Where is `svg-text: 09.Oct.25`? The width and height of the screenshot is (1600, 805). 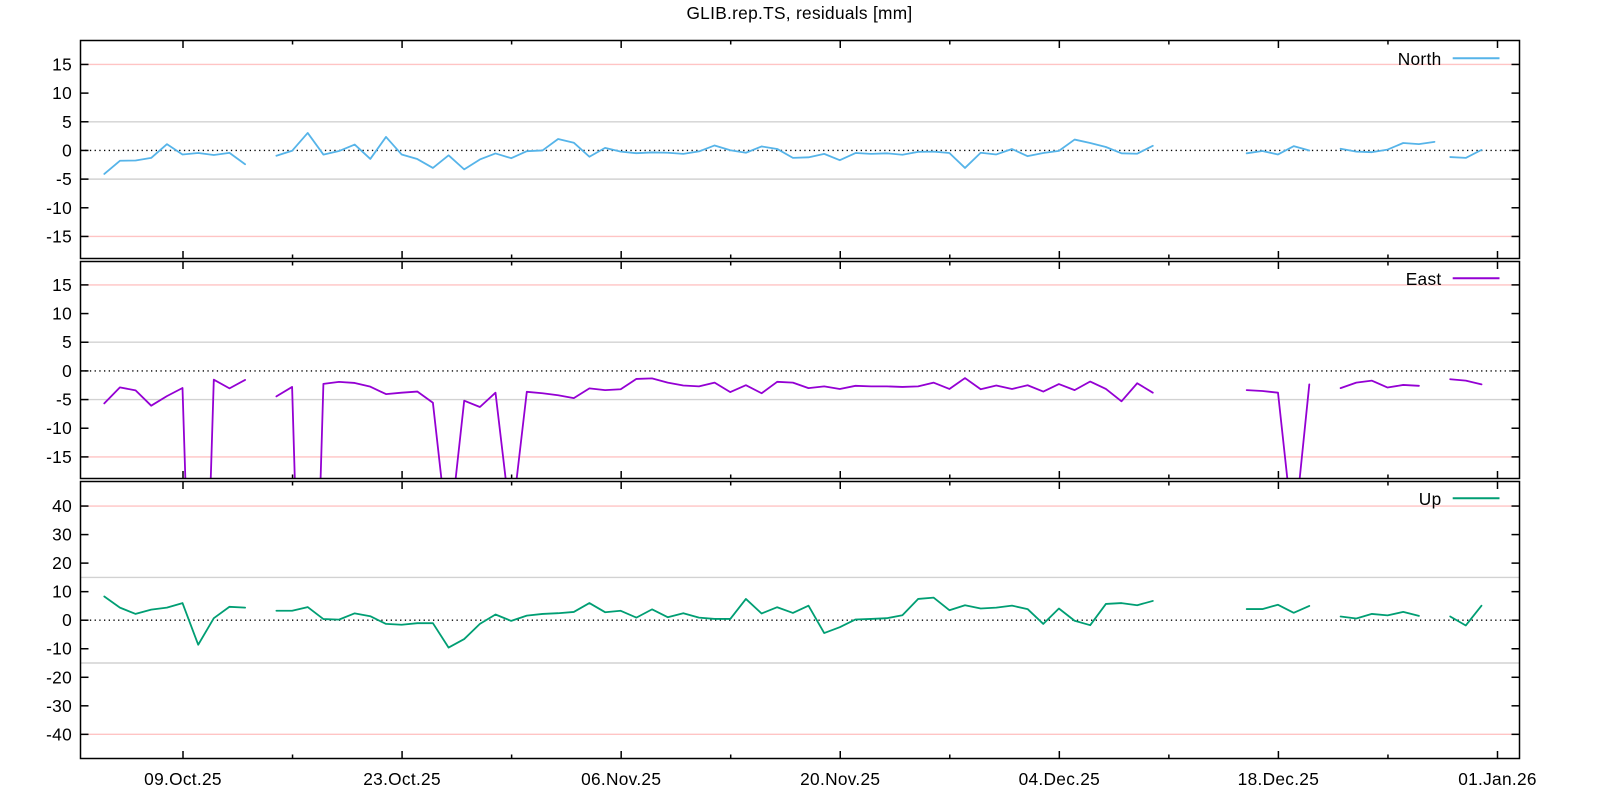
svg-text: 09.Oct.25 is located at coordinates (183, 779).